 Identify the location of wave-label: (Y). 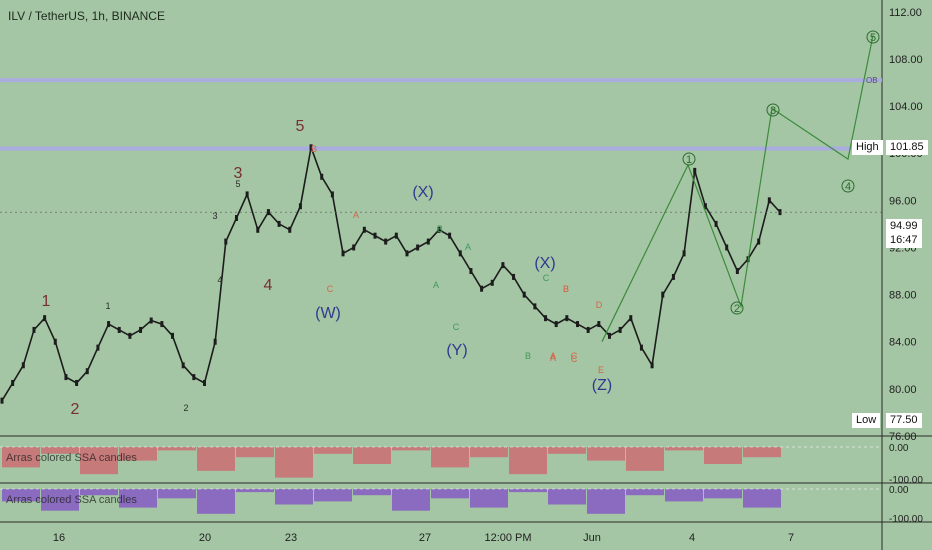
(456, 350).